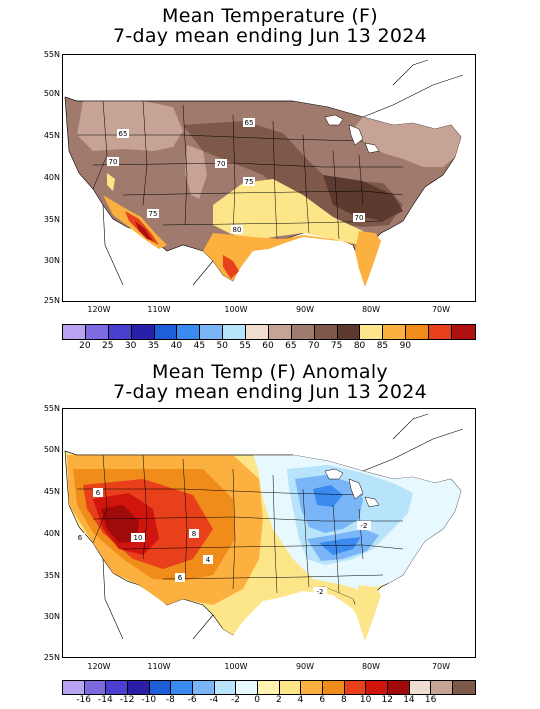  What do you see at coordinates (441, 666) in the screenshot?
I see `bottom-lon-label: 70W` at bounding box center [441, 666].